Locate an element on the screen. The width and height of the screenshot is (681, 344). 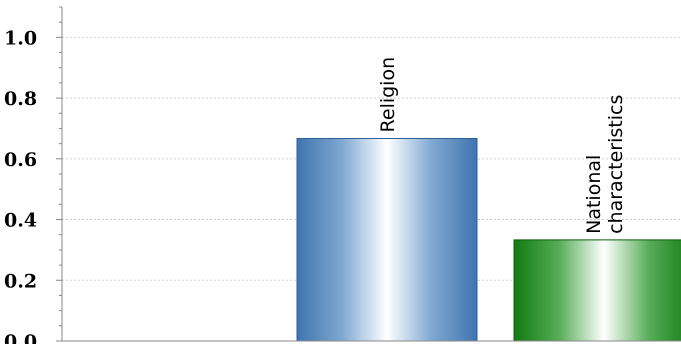
y-tick-label: 0.4 is located at coordinates (20, 221).